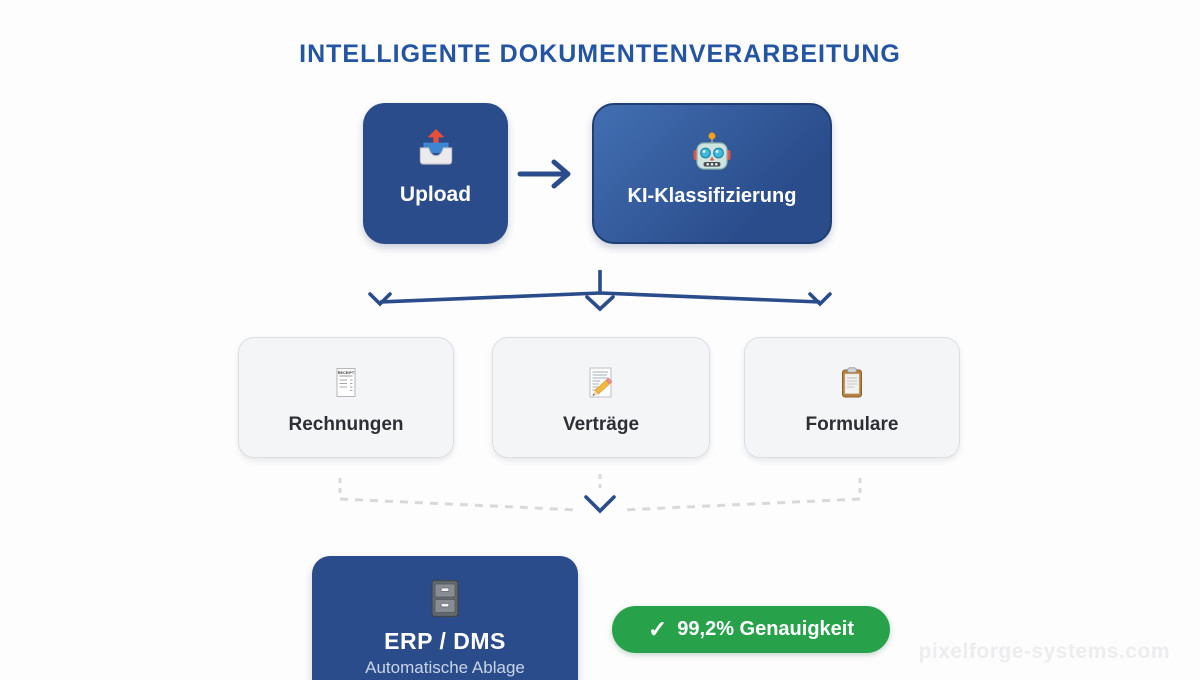 This screenshot has height=680, width=1200. I want to click on ki-classification-node: KI-Klassifizierung, so click(712, 173).